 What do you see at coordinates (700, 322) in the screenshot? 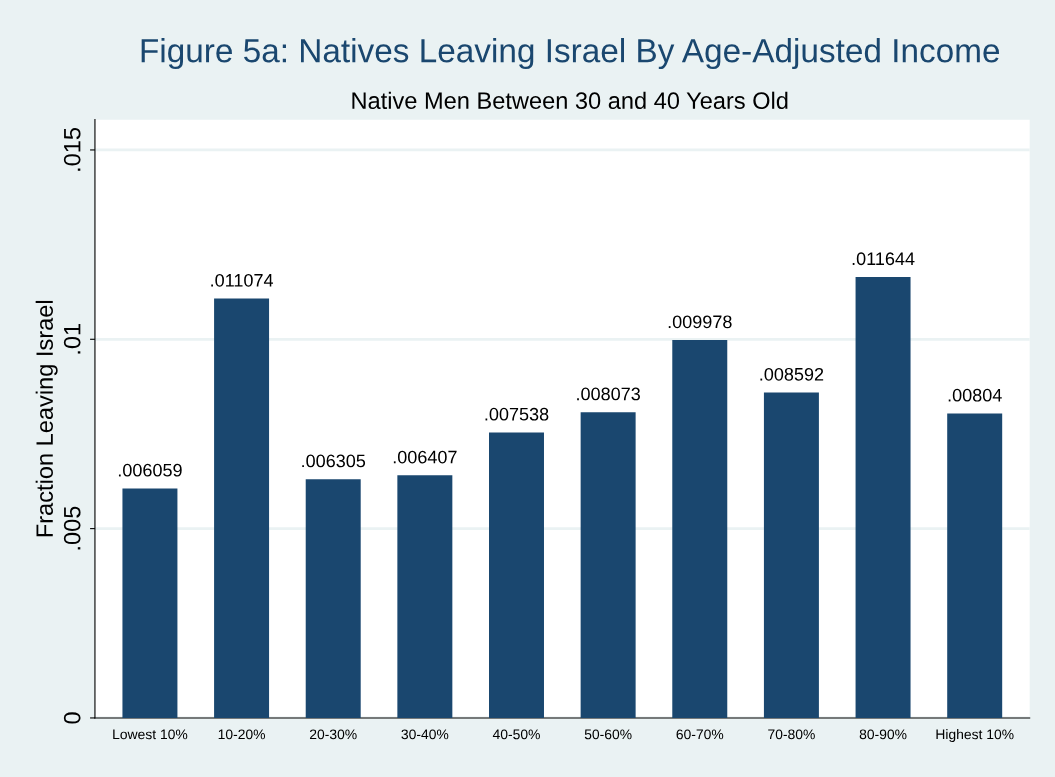
I see `data-label: .009978` at bounding box center [700, 322].